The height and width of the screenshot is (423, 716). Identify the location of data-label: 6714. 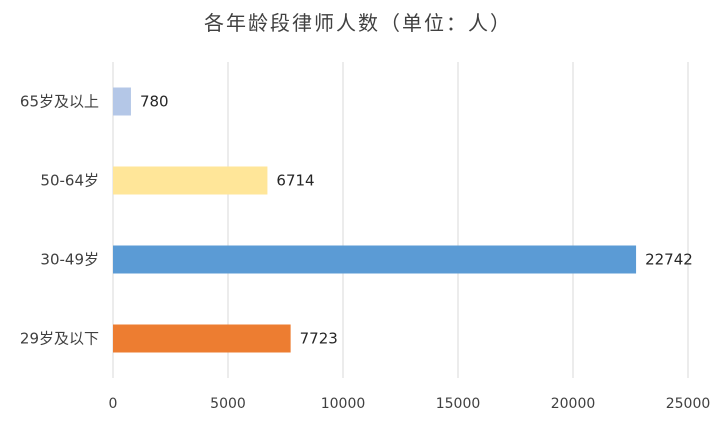
(295, 181).